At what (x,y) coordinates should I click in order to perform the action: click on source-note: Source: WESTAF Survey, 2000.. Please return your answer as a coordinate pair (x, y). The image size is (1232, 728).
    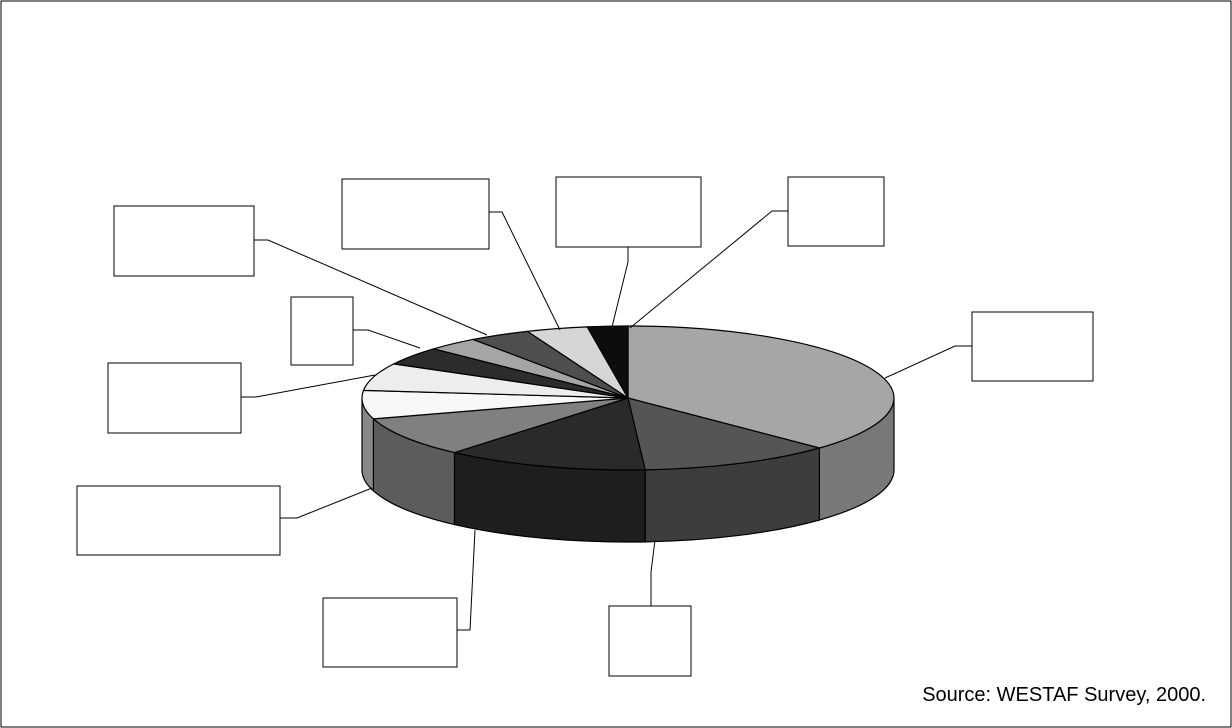
    Looking at the image, I should click on (1064, 695).